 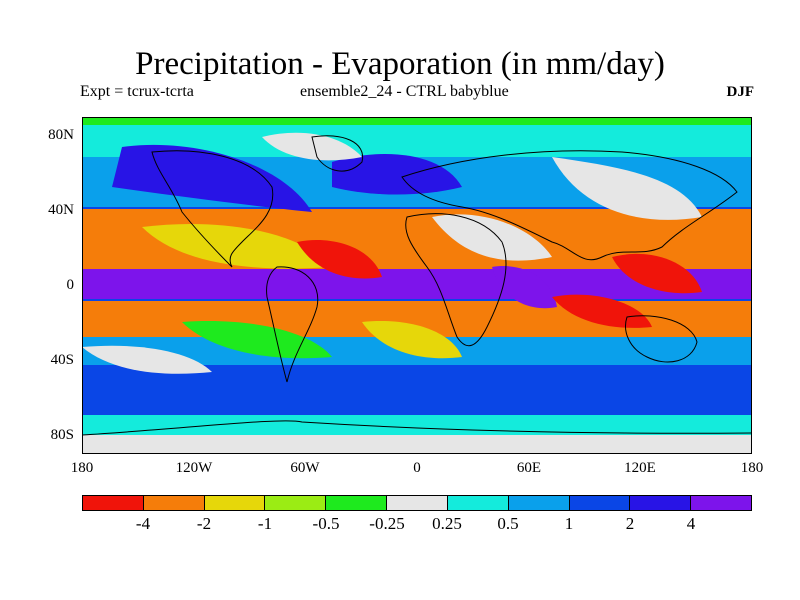 What do you see at coordinates (417, 444) in the screenshot?
I see `band-antarctic` at bounding box center [417, 444].